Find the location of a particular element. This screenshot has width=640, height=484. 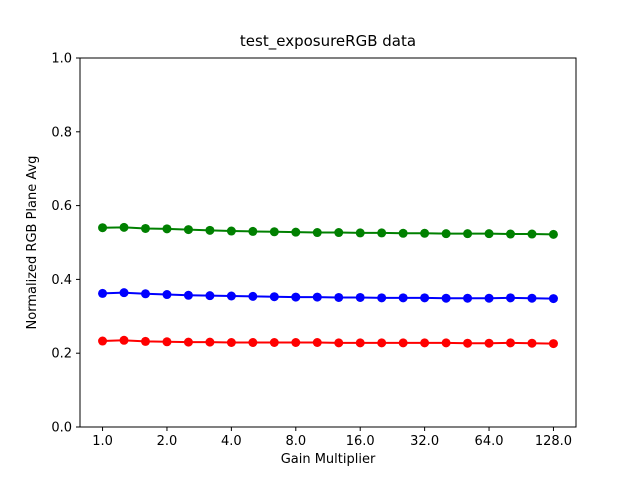

x-tick-label: 8.0 is located at coordinates (295, 441).